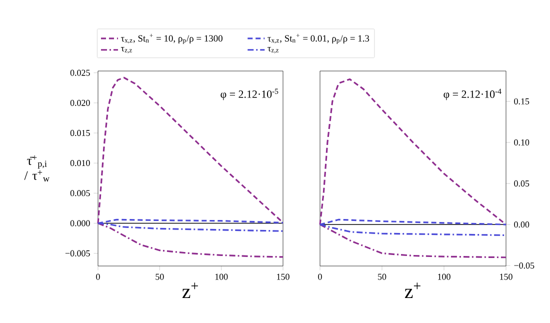 This screenshot has height=323, width=550. What do you see at coordinates (80, 163) in the screenshot?
I see `y-tick-label: 0.010` at bounding box center [80, 163].